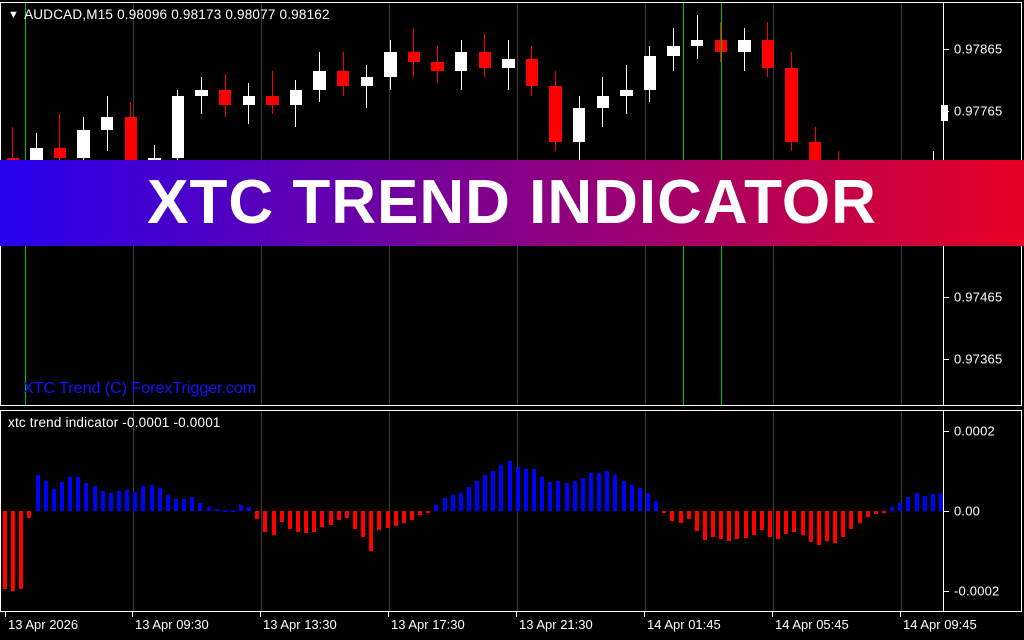  What do you see at coordinates (946, 431) in the screenshot?
I see `indicator-axis-tick` at bounding box center [946, 431].